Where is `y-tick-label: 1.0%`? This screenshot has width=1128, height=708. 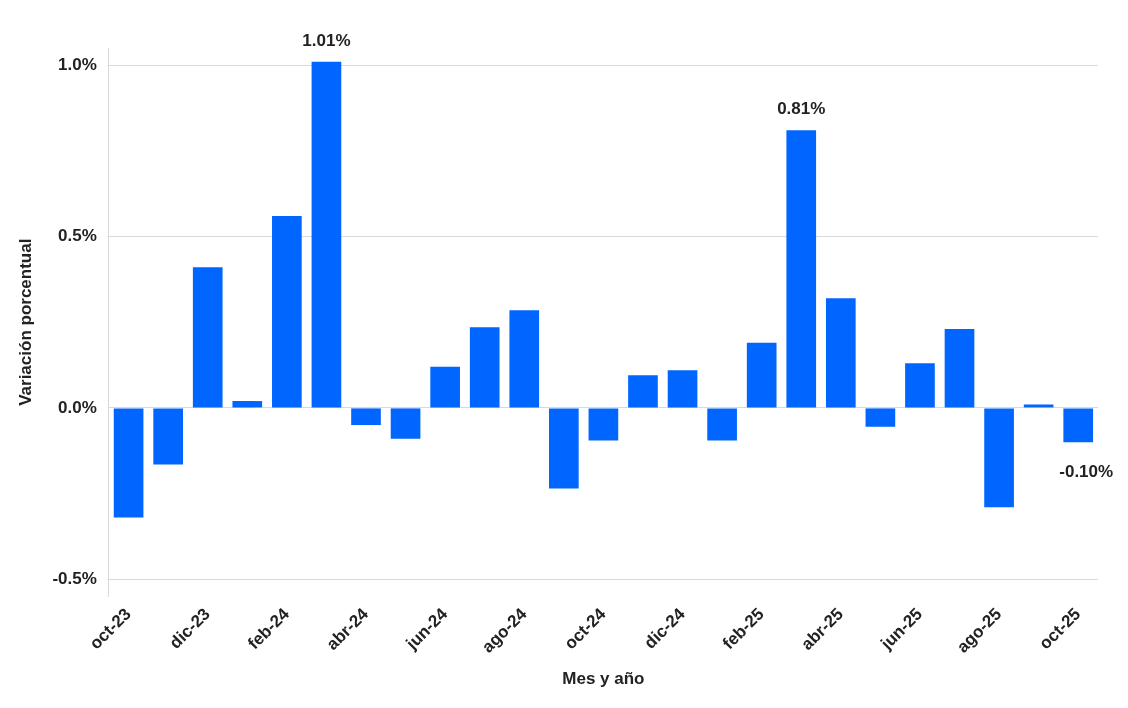 y-tick-label: 1.0% is located at coordinates (77, 64).